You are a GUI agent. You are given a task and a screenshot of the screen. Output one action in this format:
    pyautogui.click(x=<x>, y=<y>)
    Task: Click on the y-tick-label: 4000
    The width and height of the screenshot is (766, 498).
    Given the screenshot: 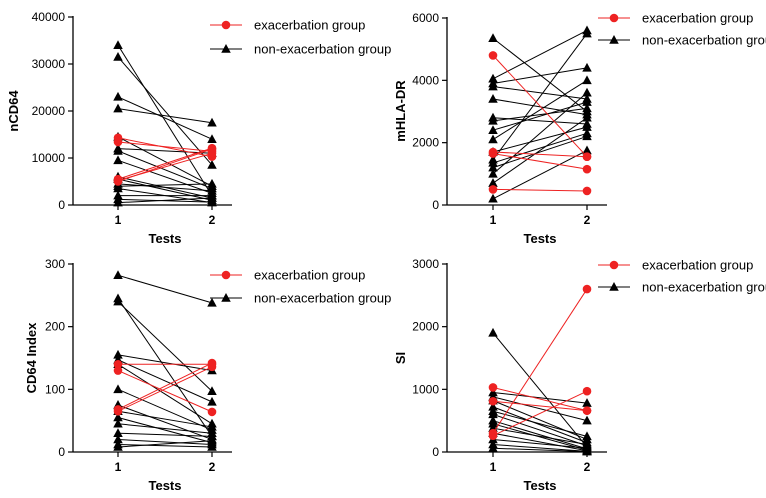 What is the action you would take?
    pyautogui.click(x=425, y=80)
    